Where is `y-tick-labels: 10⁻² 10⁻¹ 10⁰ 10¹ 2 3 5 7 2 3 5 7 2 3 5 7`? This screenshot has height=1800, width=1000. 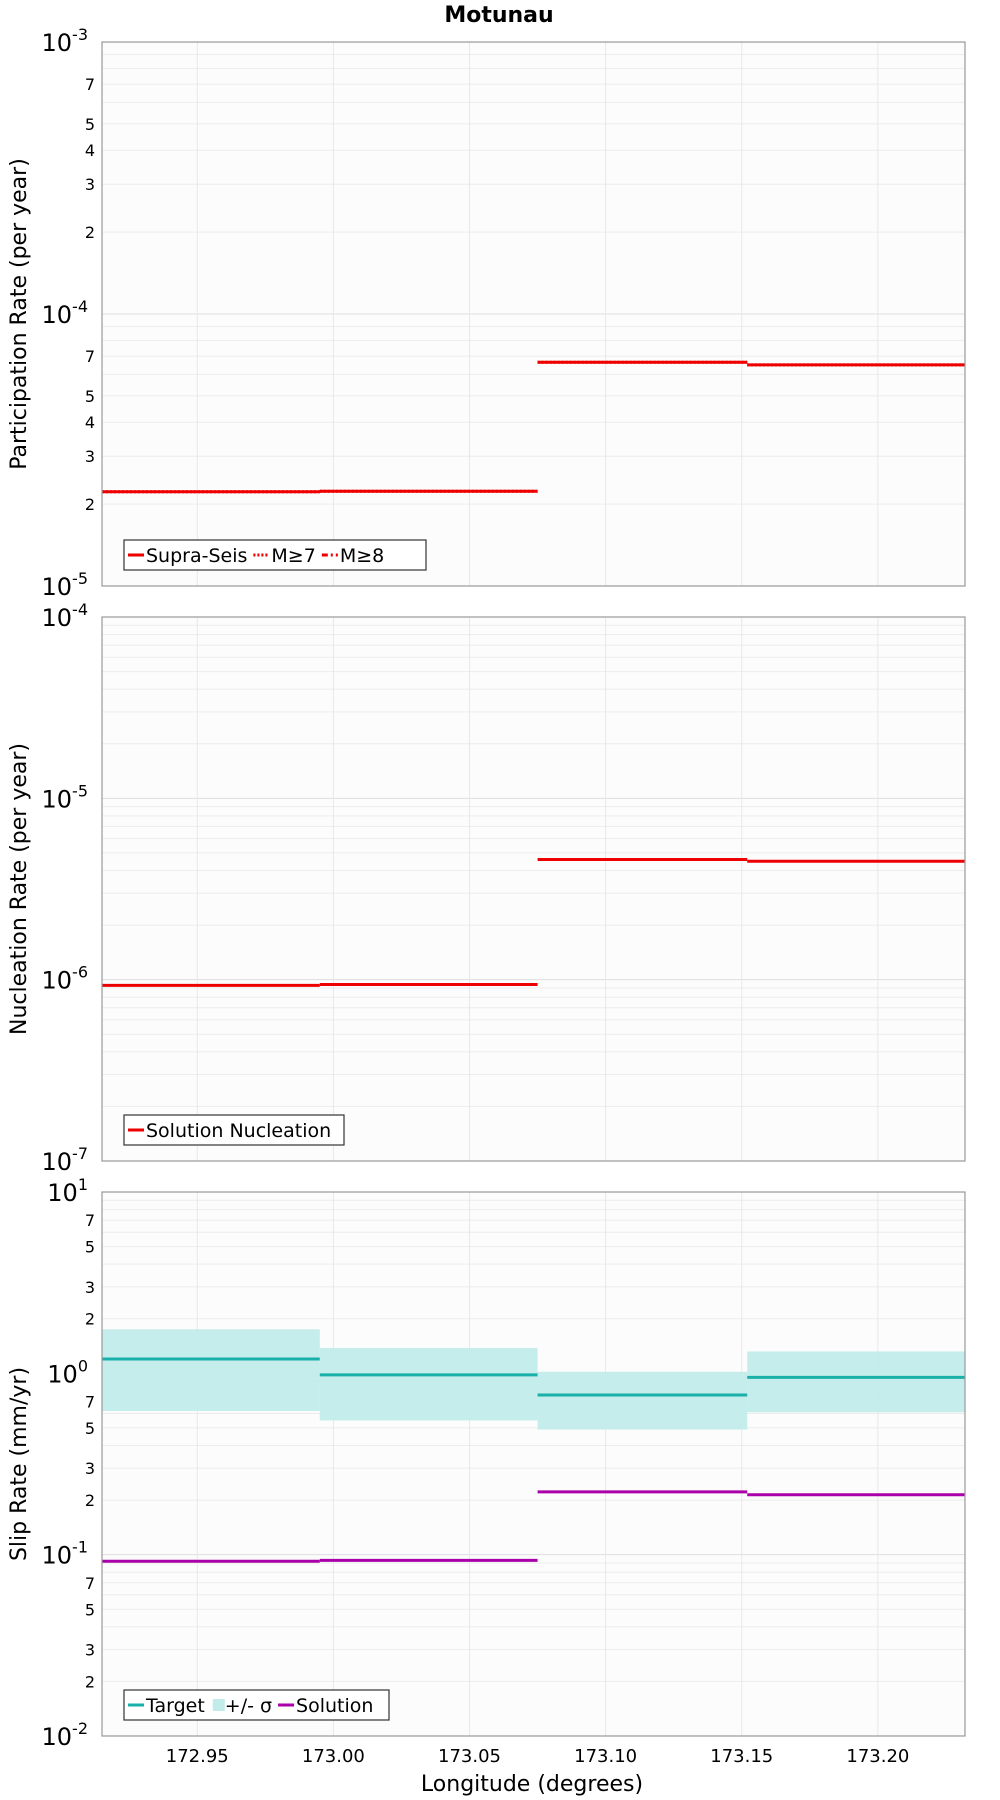 y-tick-labels: 10⁻² 10⁻¹ 10⁰ 10¹ 2 3 5 7 2 3 5 7 2 3 5 7 is located at coordinates (69, 1463).